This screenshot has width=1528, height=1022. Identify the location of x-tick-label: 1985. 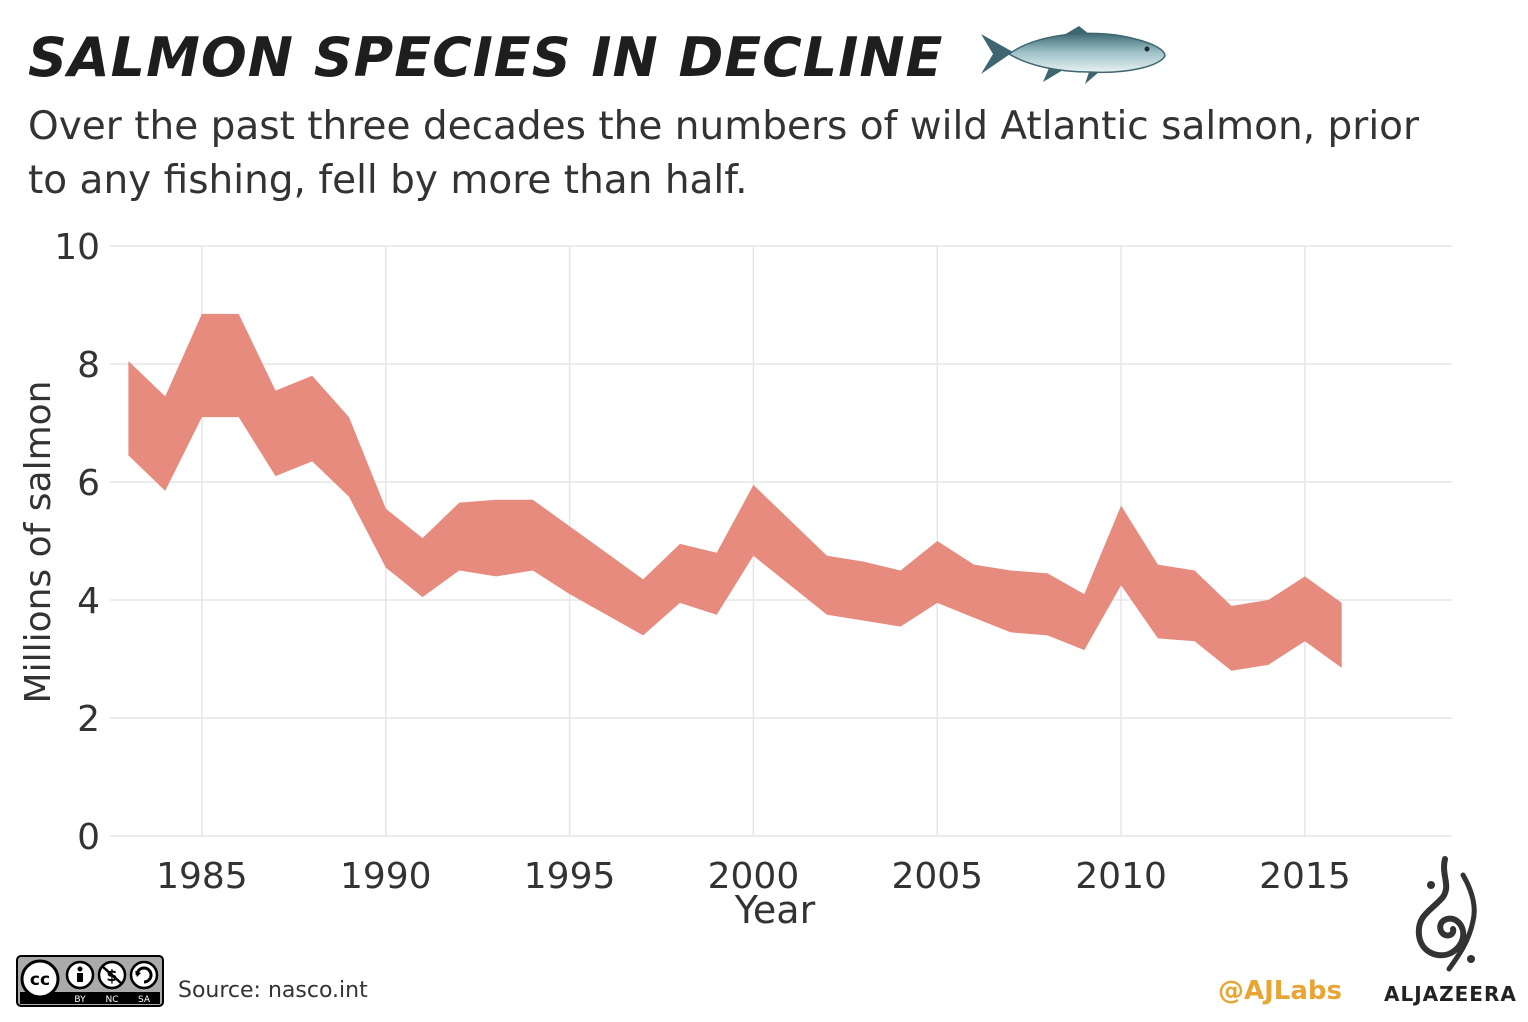
(202, 876).